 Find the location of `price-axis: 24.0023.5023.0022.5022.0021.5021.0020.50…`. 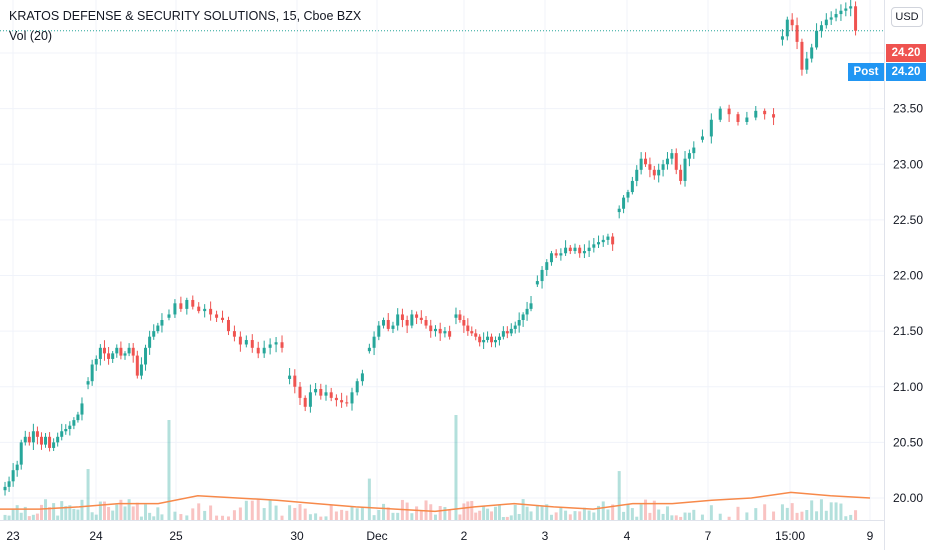

price-axis: 24.0023.5023.0022.5022.0021.5021.0020.50… is located at coordinates (904, 275).